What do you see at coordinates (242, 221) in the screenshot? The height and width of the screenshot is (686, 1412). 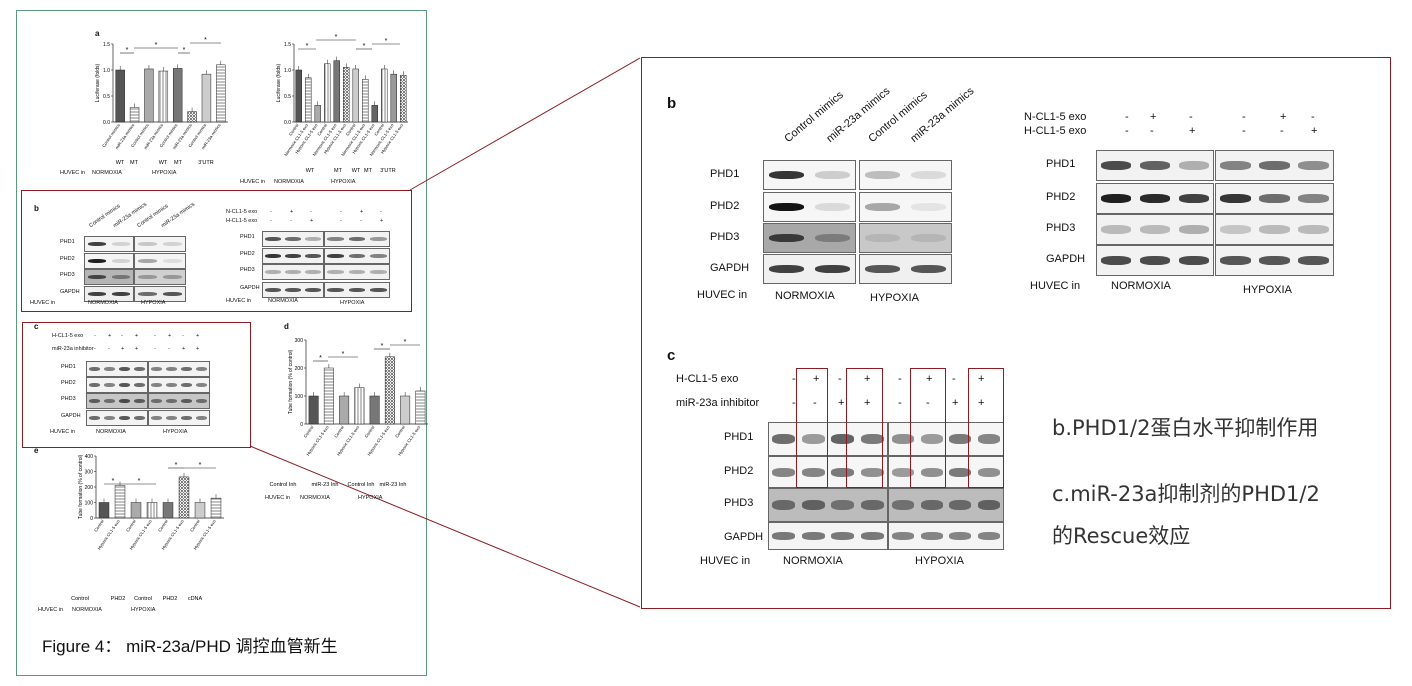 I see `hcl-label: H-CL1-5 exo` at bounding box center [242, 221].